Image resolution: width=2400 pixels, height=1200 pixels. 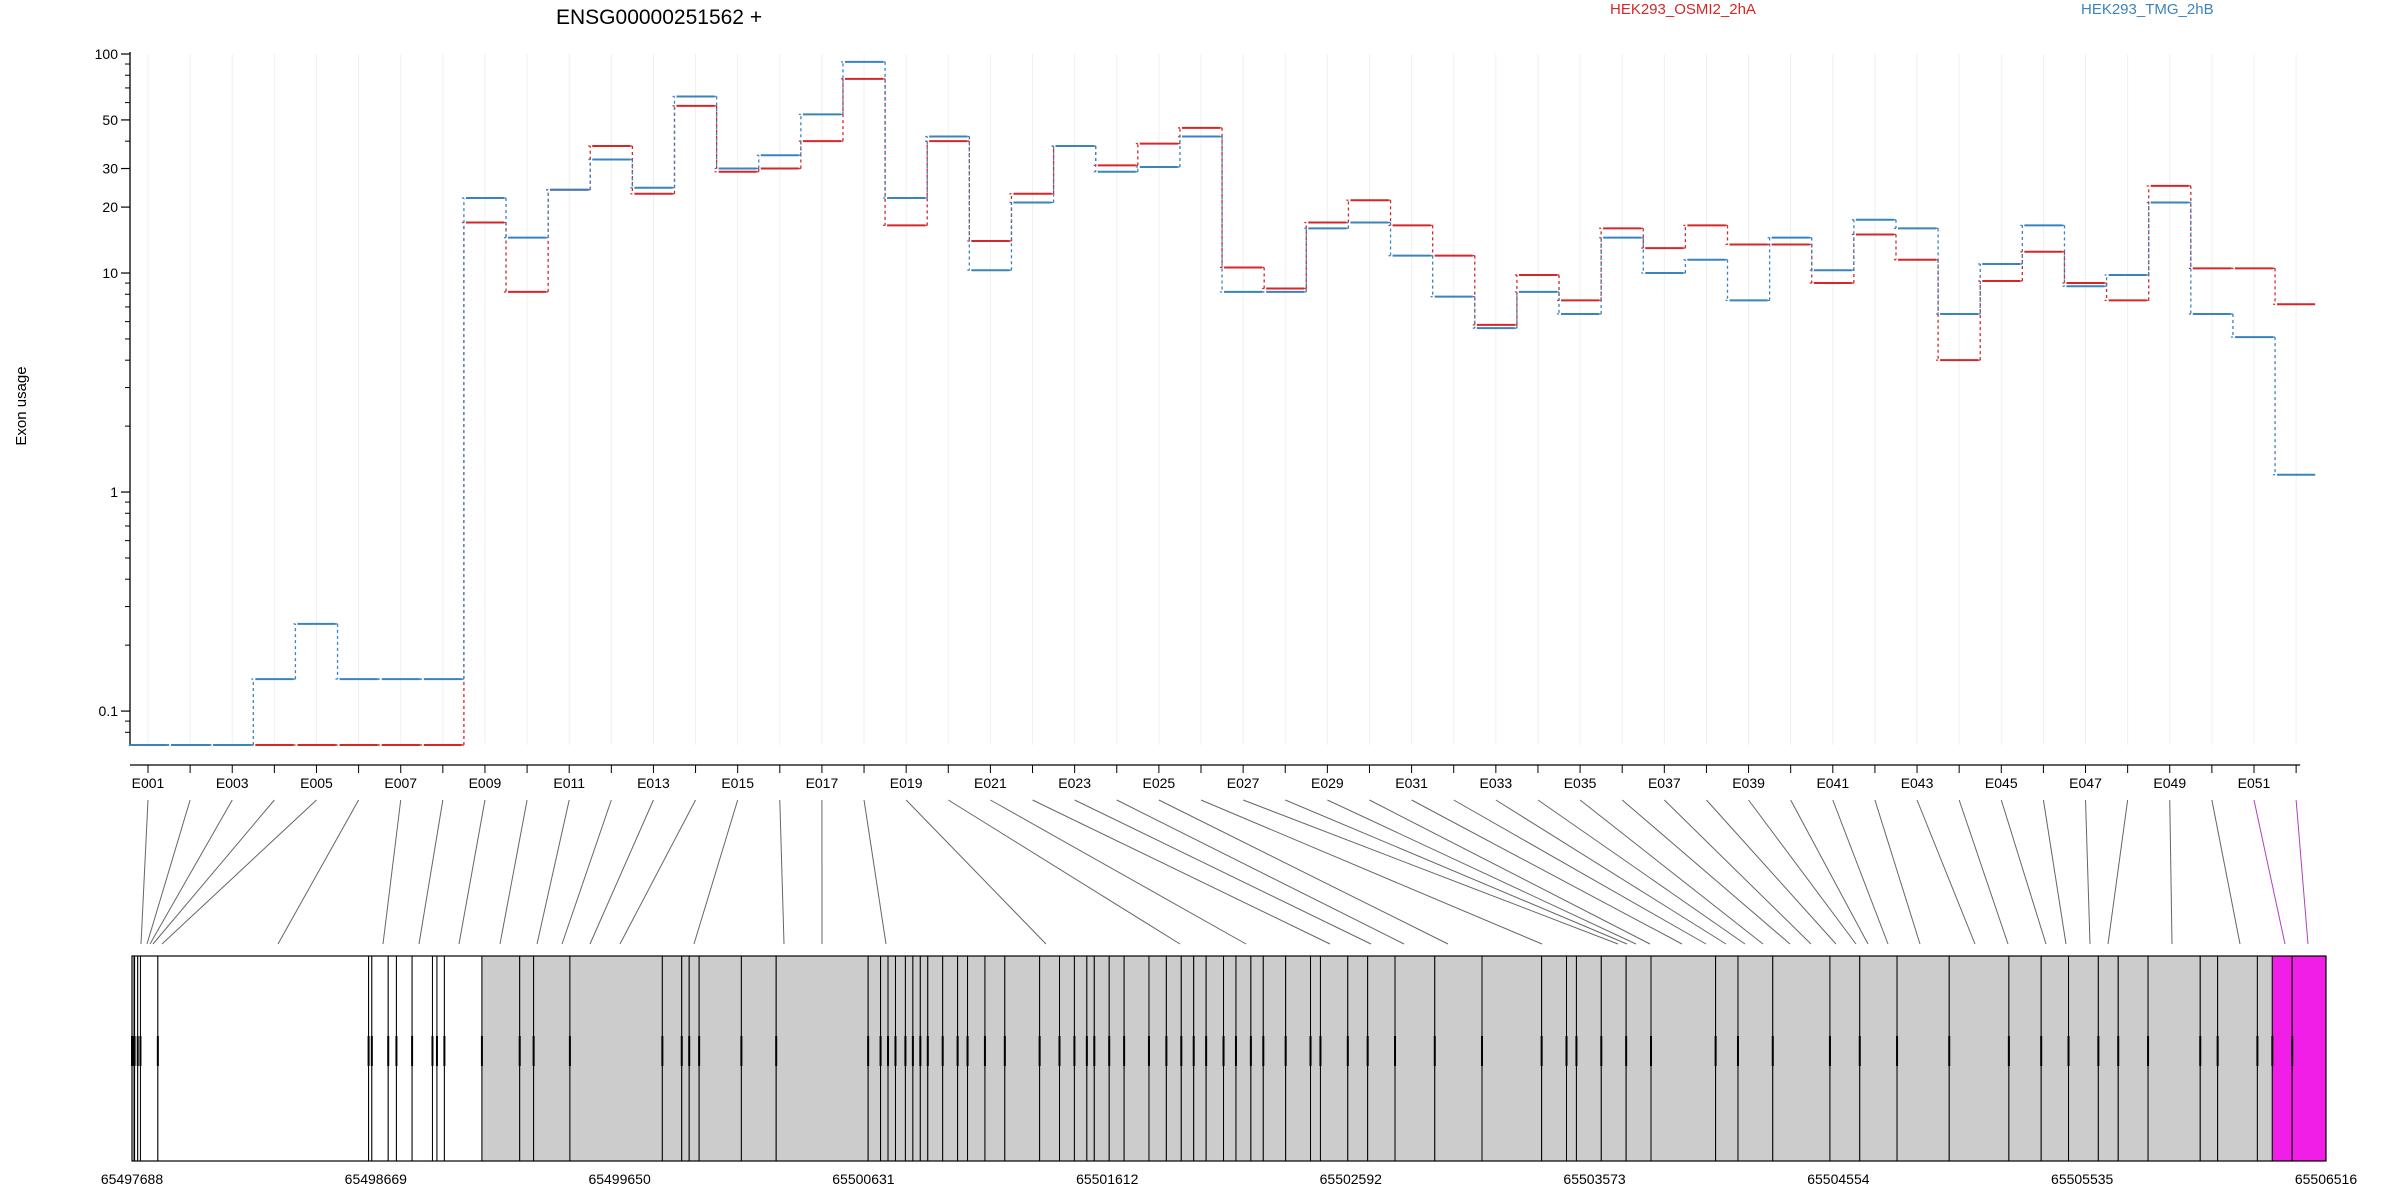 I want to click on coordinate-label: 65497688, so click(x=132, y=1179).